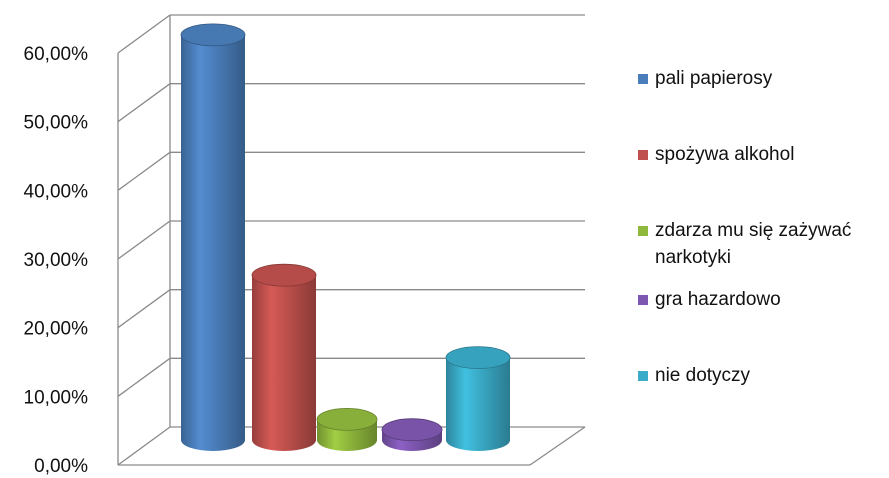 The image size is (889, 478). I want to click on legend-label: spożywa alkohol, so click(725, 154).